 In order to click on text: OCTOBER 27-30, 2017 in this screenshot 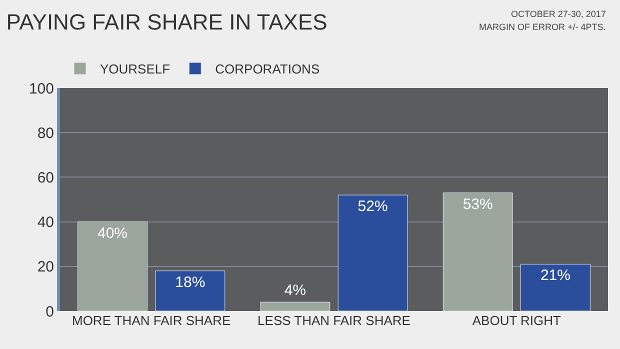, I will do `click(558, 14)`.